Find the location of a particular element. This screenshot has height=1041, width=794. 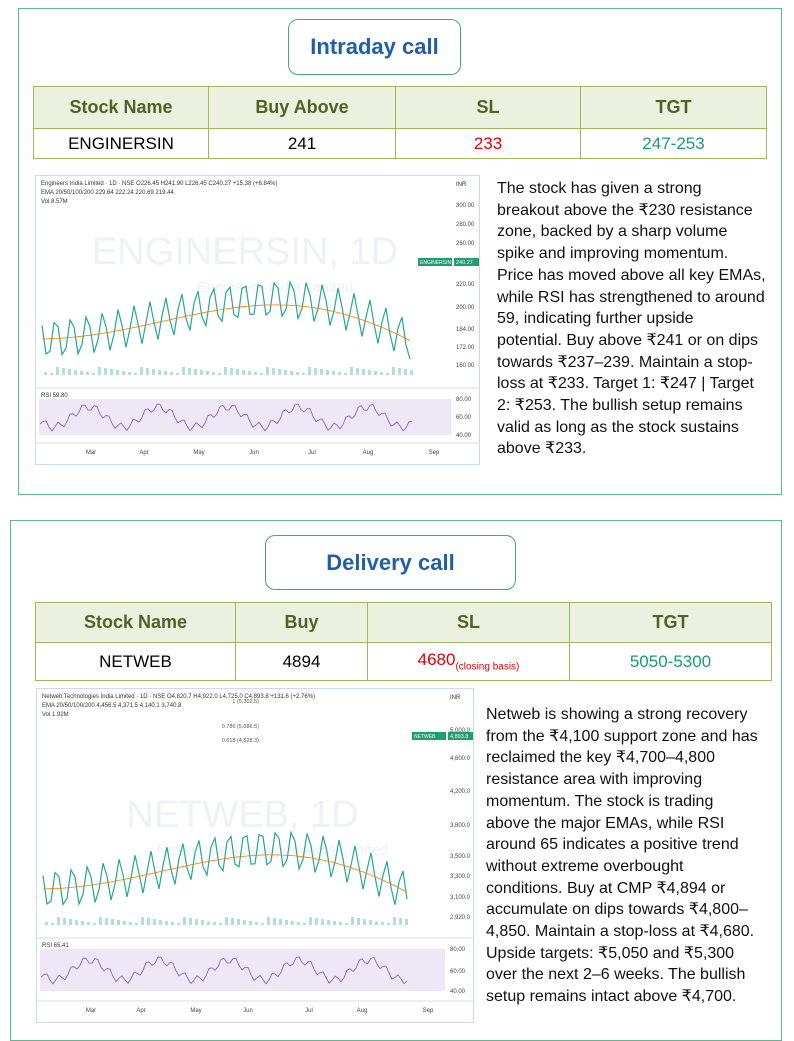

text-line: 2: ₹253. The bullish setup remains is located at coordinates (620, 406).